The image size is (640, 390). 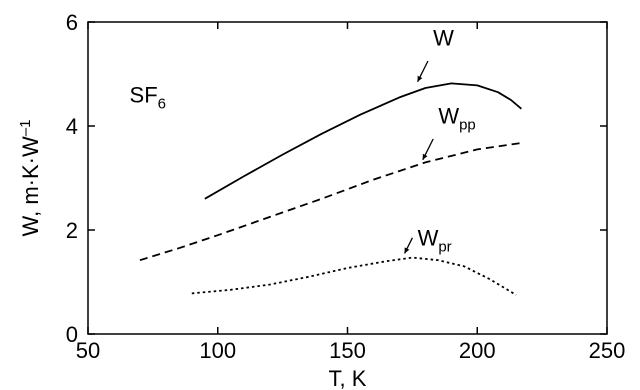 What do you see at coordinates (72, 126) in the screenshot?
I see `y-tick-label: 4` at bounding box center [72, 126].